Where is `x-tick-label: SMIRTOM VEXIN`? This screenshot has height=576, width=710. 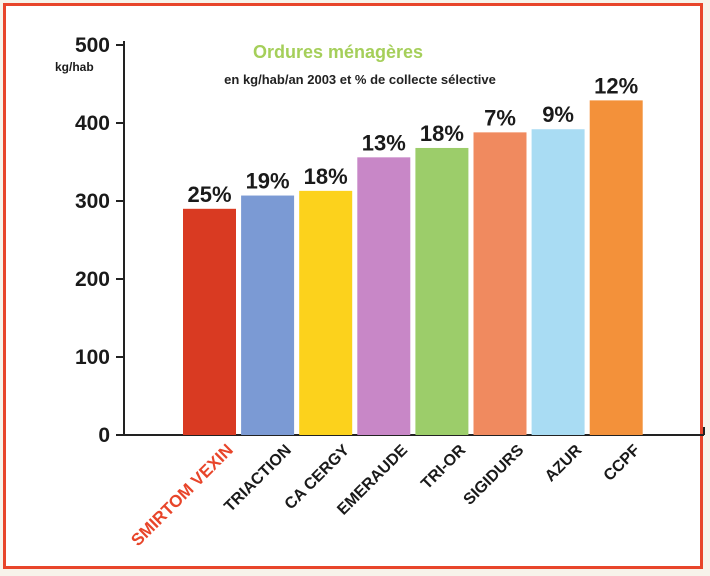 x-tick-label: SMIRTOM VEXIN is located at coordinates (181, 494).